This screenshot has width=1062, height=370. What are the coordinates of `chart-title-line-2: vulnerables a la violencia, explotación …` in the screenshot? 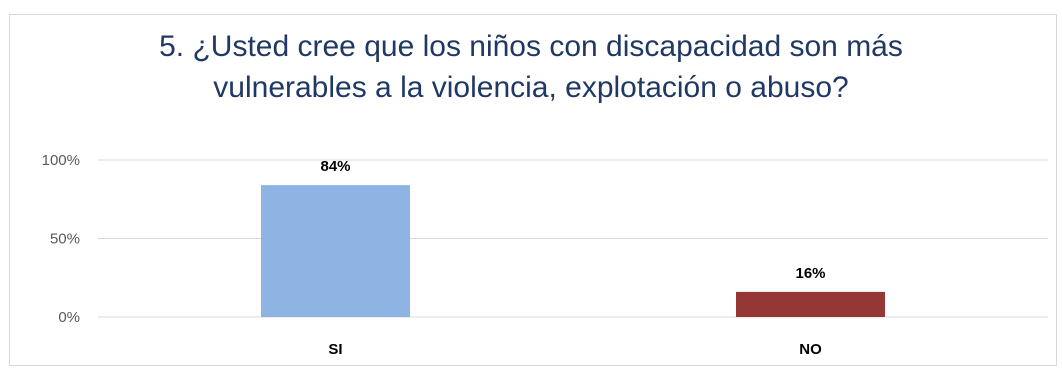 It's located at (531, 87).